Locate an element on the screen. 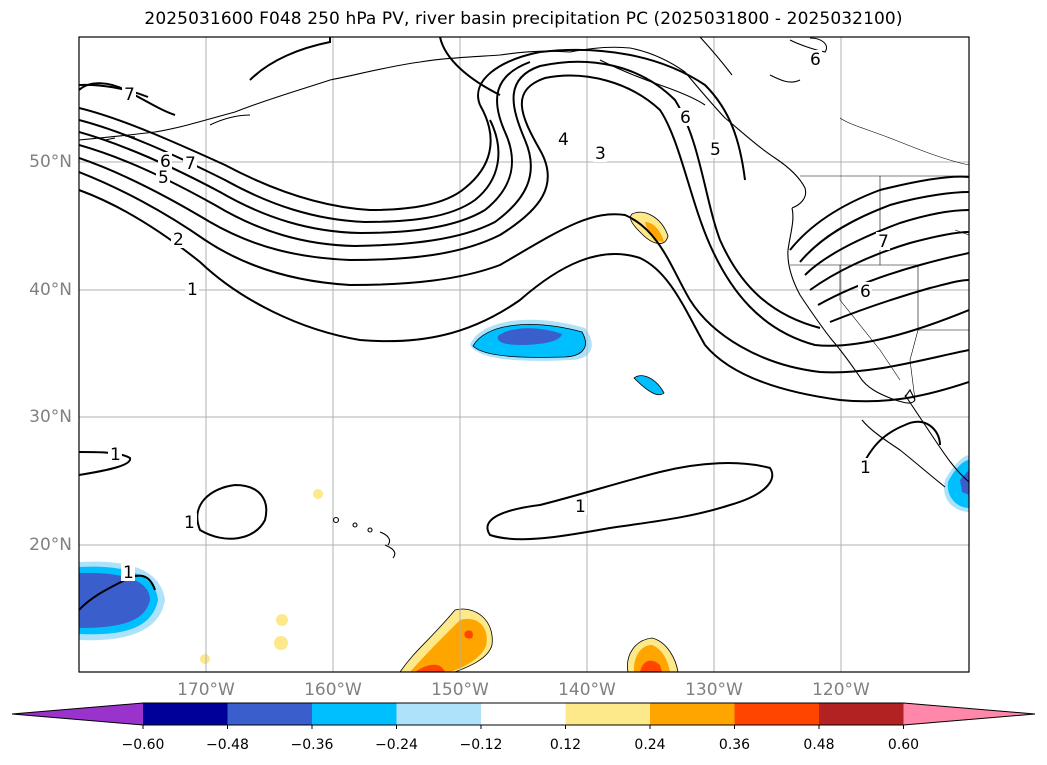  contour-label-6d: 6 is located at coordinates (685, 118).